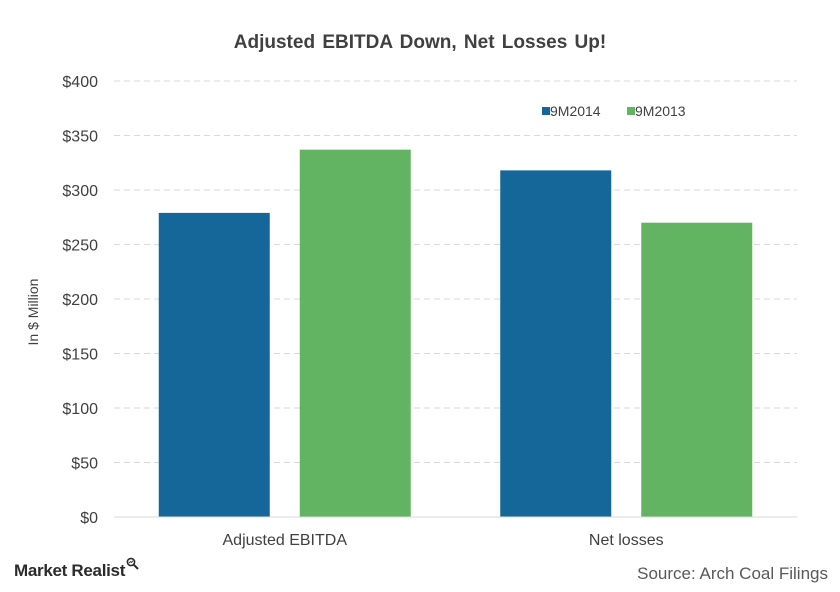 This screenshot has width=840, height=592. What do you see at coordinates (420, 42) in the screenshot?
I see `chart-title: Adjusted EBITDA Down, Net Losses Up!` at bounding box center [420, 42].